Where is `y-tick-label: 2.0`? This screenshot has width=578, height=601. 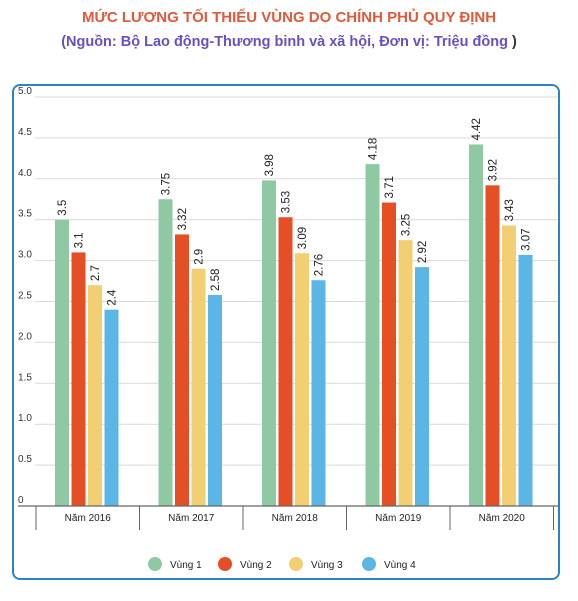 y-tick-label: 2.0 is located at coordinates (25, 336).